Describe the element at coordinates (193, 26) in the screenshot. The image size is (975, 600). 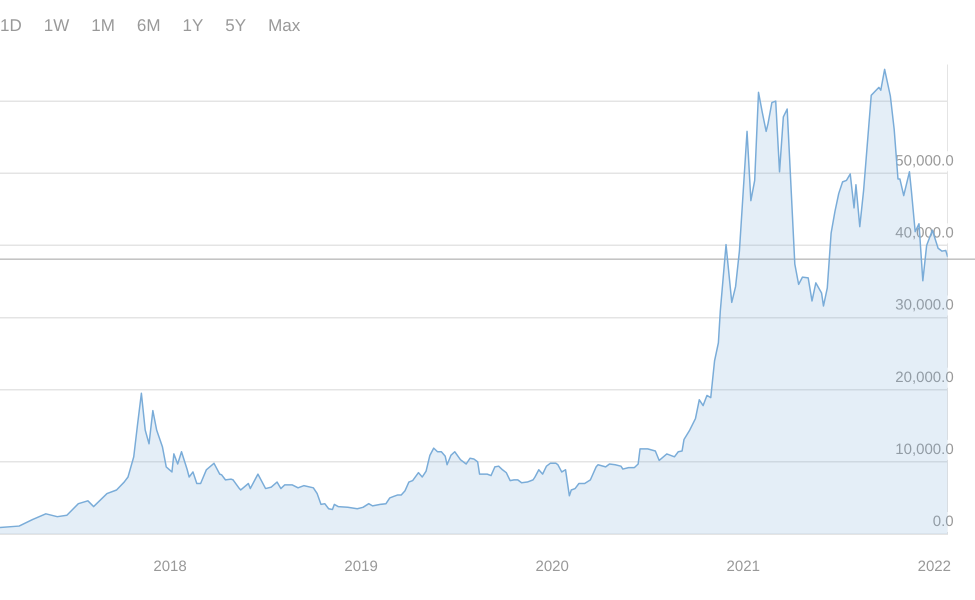
I see `text: 1Y` at that location.